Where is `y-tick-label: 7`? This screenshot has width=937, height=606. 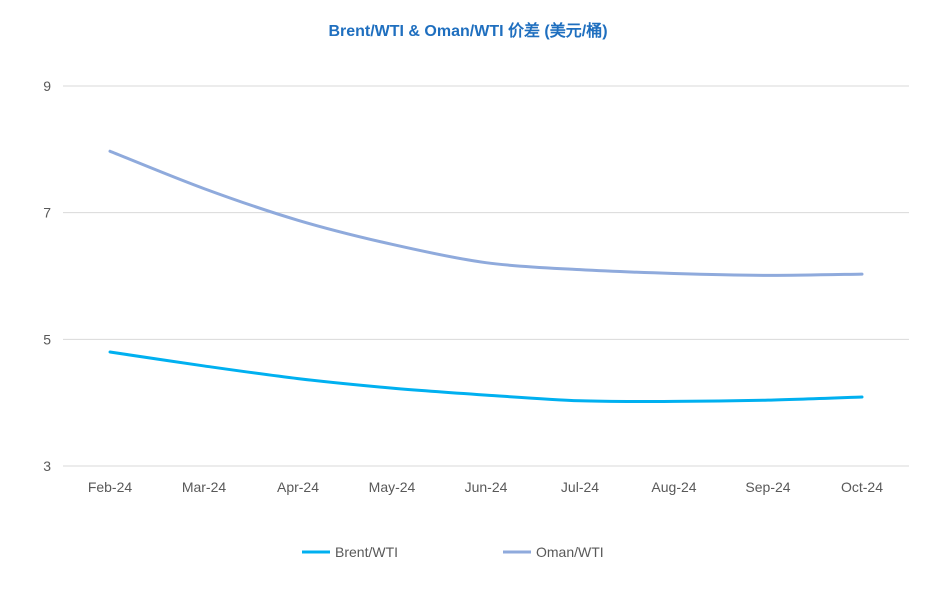
y-tick-label: 7 is located at coordinates (47, 213).